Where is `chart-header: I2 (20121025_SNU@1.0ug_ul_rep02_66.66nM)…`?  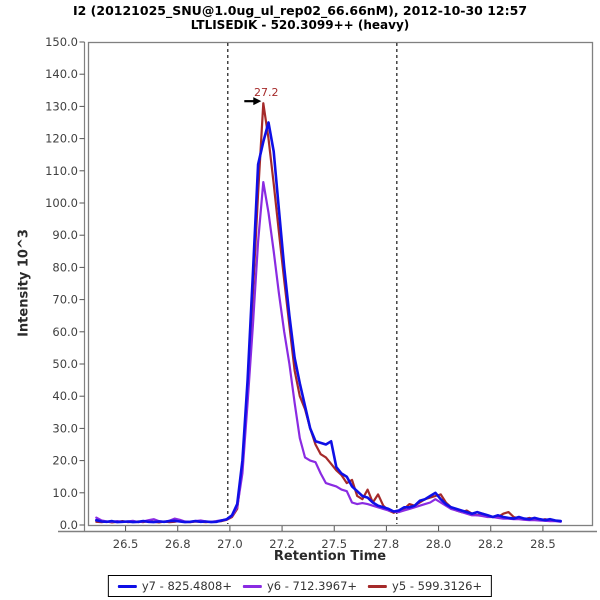 chart-header: I2 (20121025_SNU@1.0ug_ul_rep02_66.66nM)… is located at coordinates (300, 17).